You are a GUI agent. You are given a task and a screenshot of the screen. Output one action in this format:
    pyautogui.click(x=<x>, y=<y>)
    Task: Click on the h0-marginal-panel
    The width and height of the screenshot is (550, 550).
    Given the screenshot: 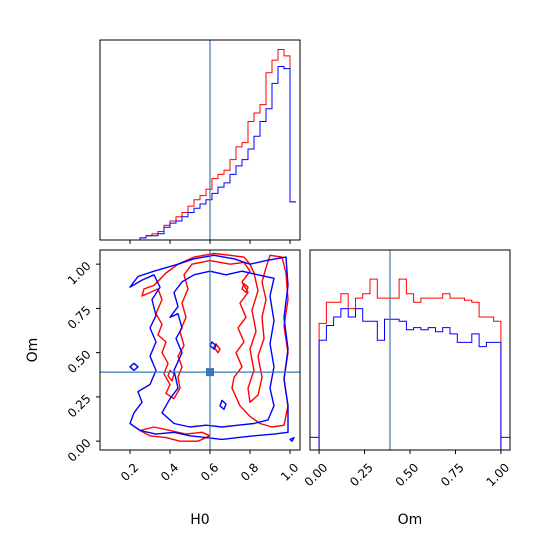 What is the action you would take?
    pyautogui.click(x=200, y=141)
    